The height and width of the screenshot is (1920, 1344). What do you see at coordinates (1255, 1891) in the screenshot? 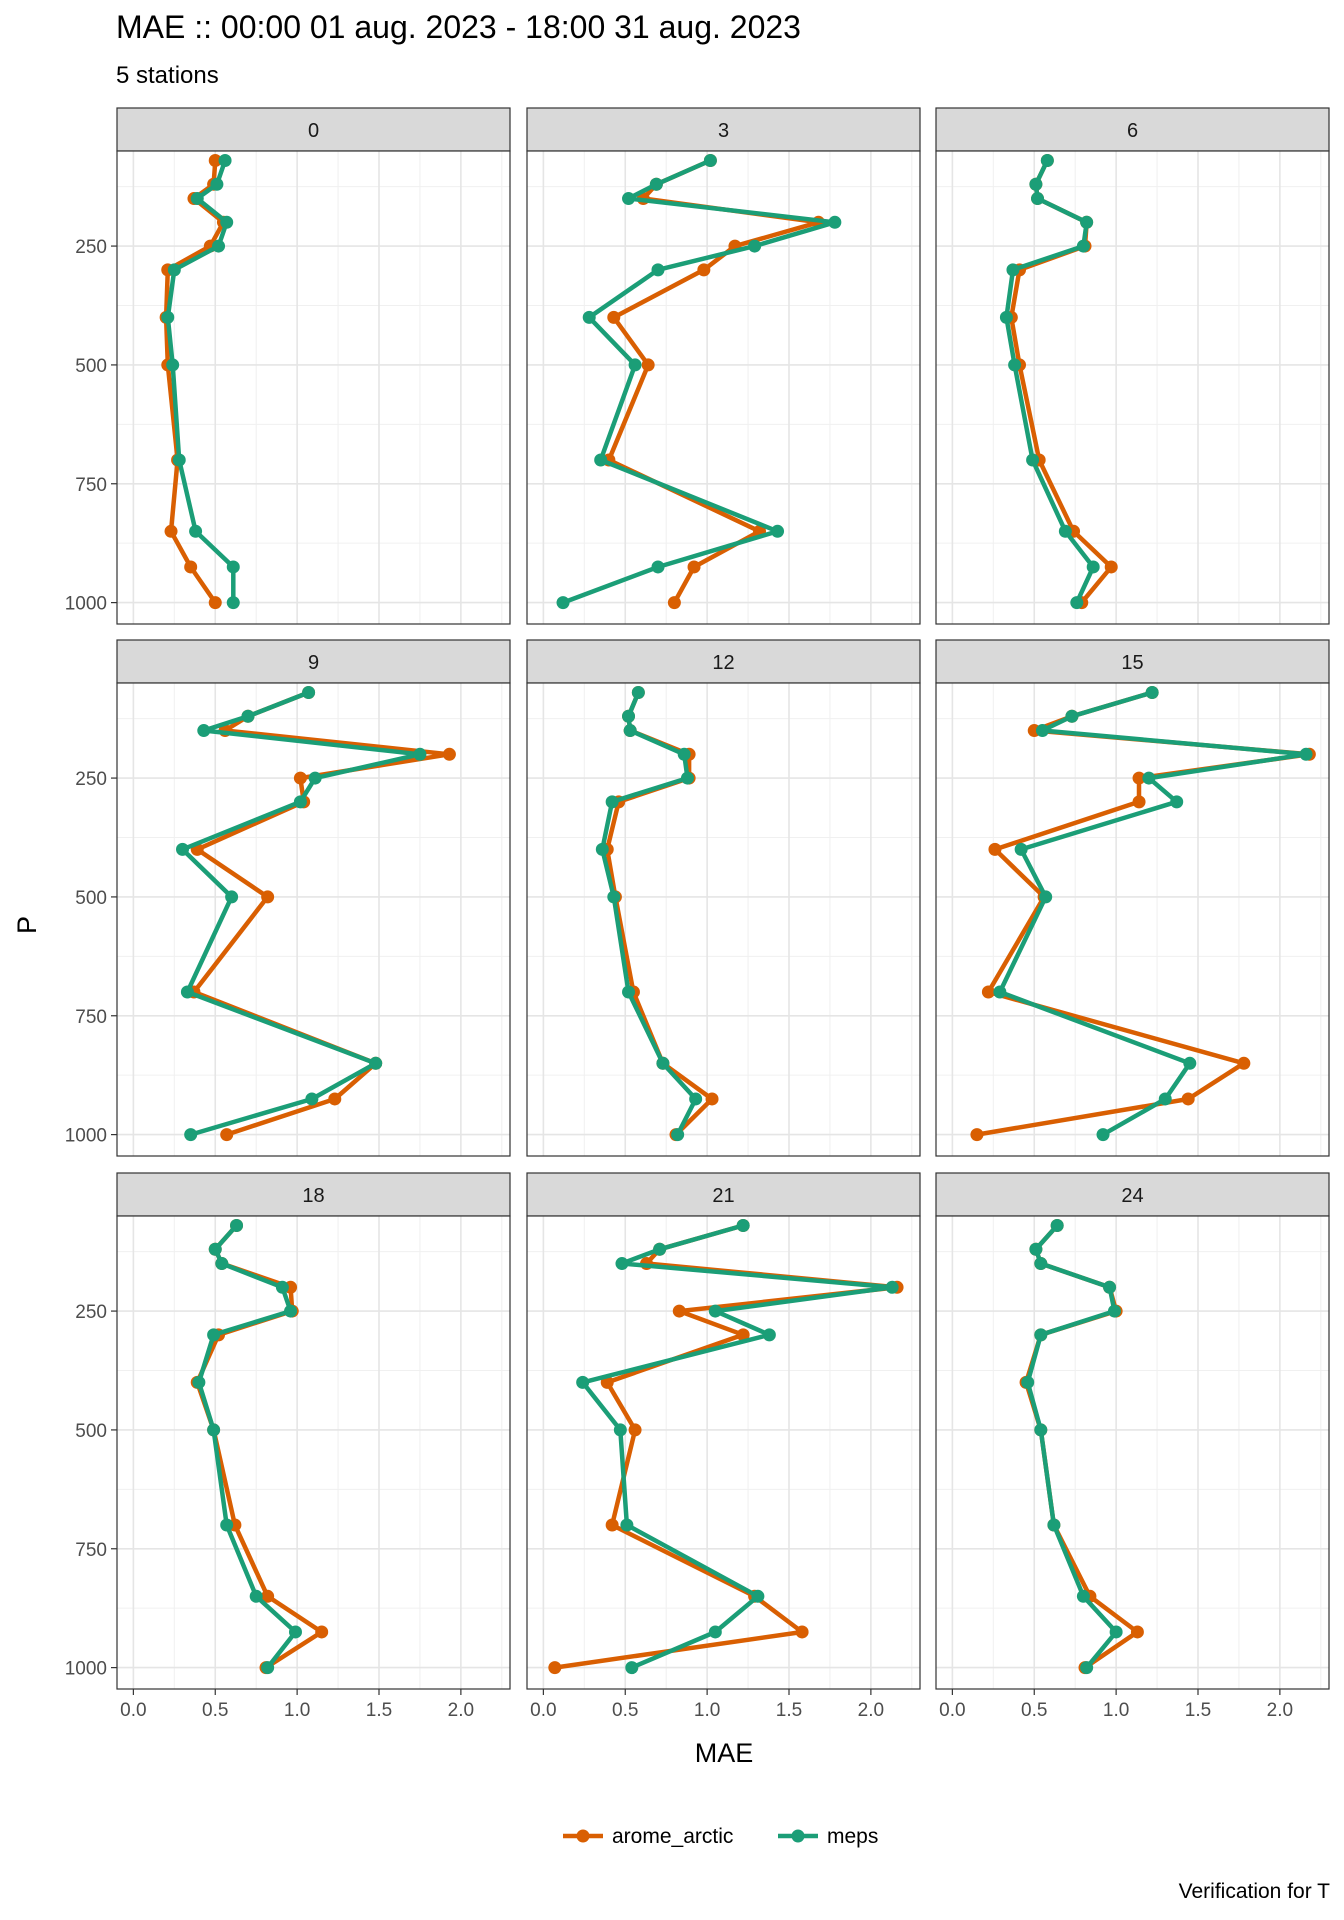
I see `chart-caption: Verification for T` at bounding box center [1255, 1891].